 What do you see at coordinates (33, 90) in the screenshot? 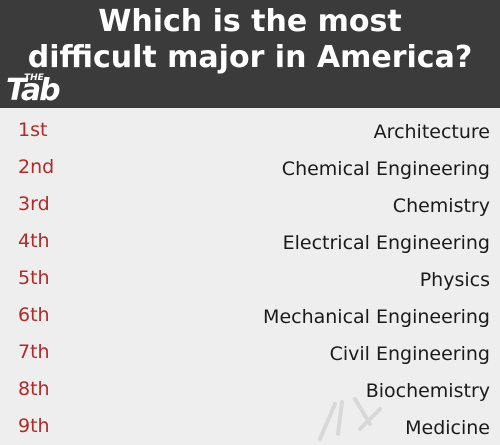
I see `logo-main-text: Tab` at bounding box center [33, 90].